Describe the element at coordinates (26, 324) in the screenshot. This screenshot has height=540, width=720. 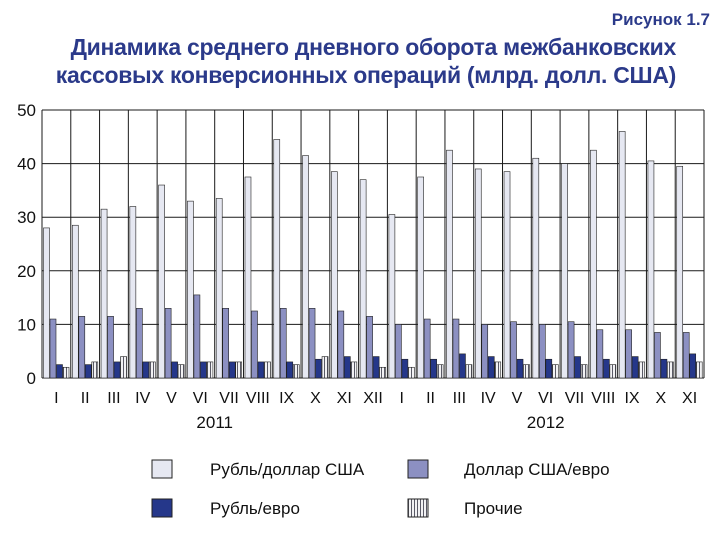
I see `y-tick-label: 10` at that location.